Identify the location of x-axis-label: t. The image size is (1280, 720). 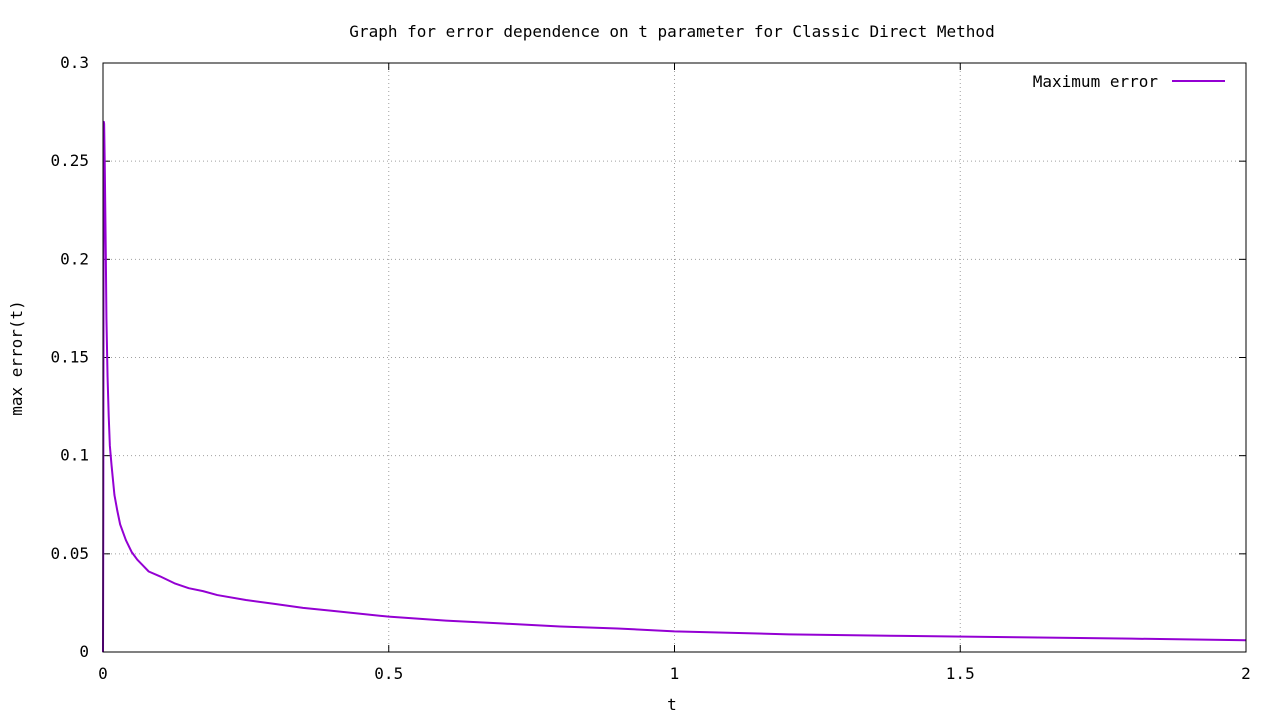
(672, 704).